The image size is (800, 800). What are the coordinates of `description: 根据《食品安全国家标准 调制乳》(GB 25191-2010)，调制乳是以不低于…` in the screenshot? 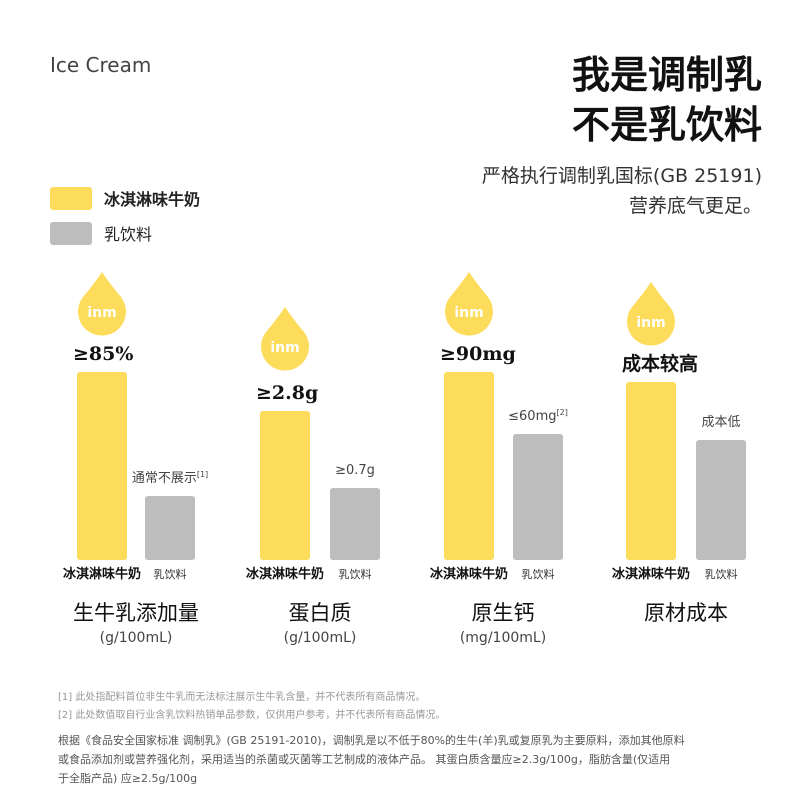 It's located at (371, 740).